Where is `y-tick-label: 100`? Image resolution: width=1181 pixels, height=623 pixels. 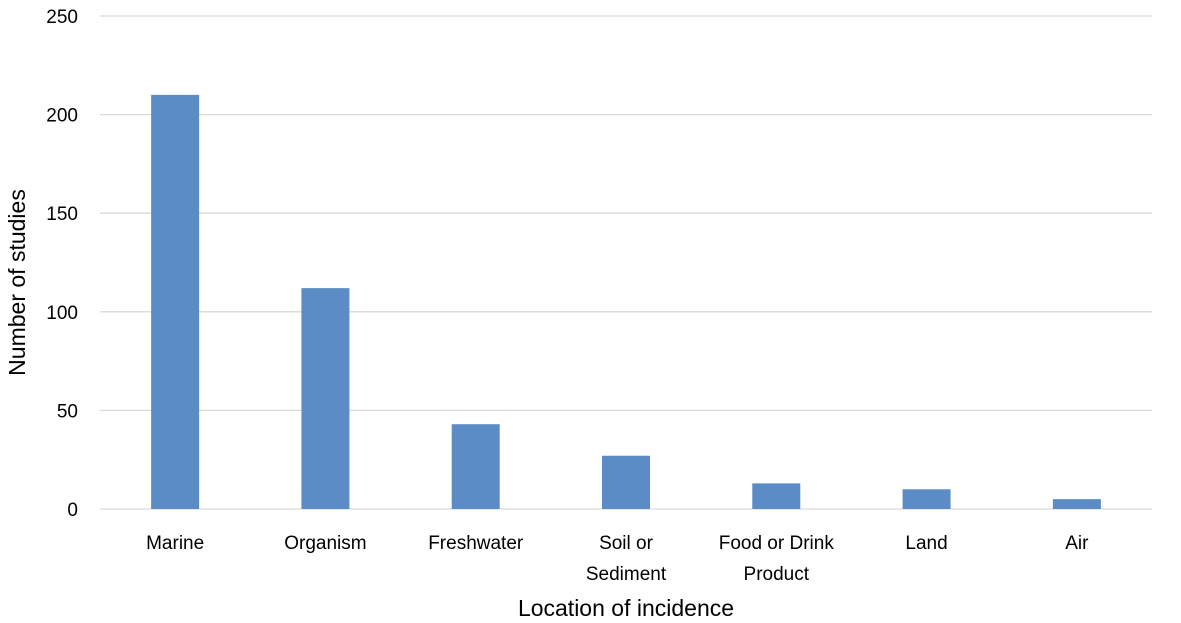 y-tick-label: 100 is located at coordinates (62, 313).